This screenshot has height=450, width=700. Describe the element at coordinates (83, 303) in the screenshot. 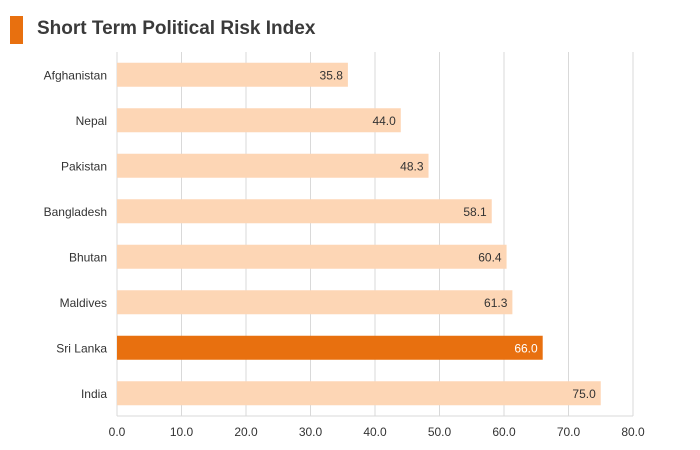

I see `category-label: Maldives` at that location.